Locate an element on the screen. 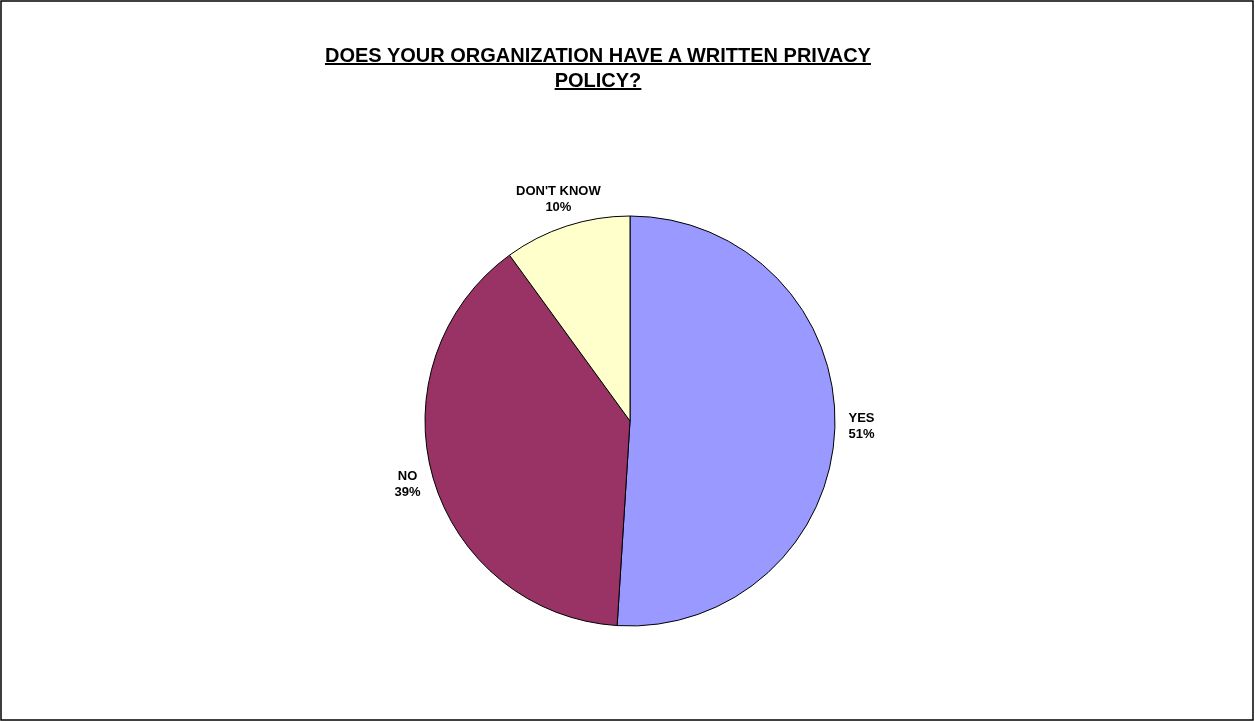 This screenshot has width=1255, height=721. data-label: 10% is located at coordinates (558, 206).